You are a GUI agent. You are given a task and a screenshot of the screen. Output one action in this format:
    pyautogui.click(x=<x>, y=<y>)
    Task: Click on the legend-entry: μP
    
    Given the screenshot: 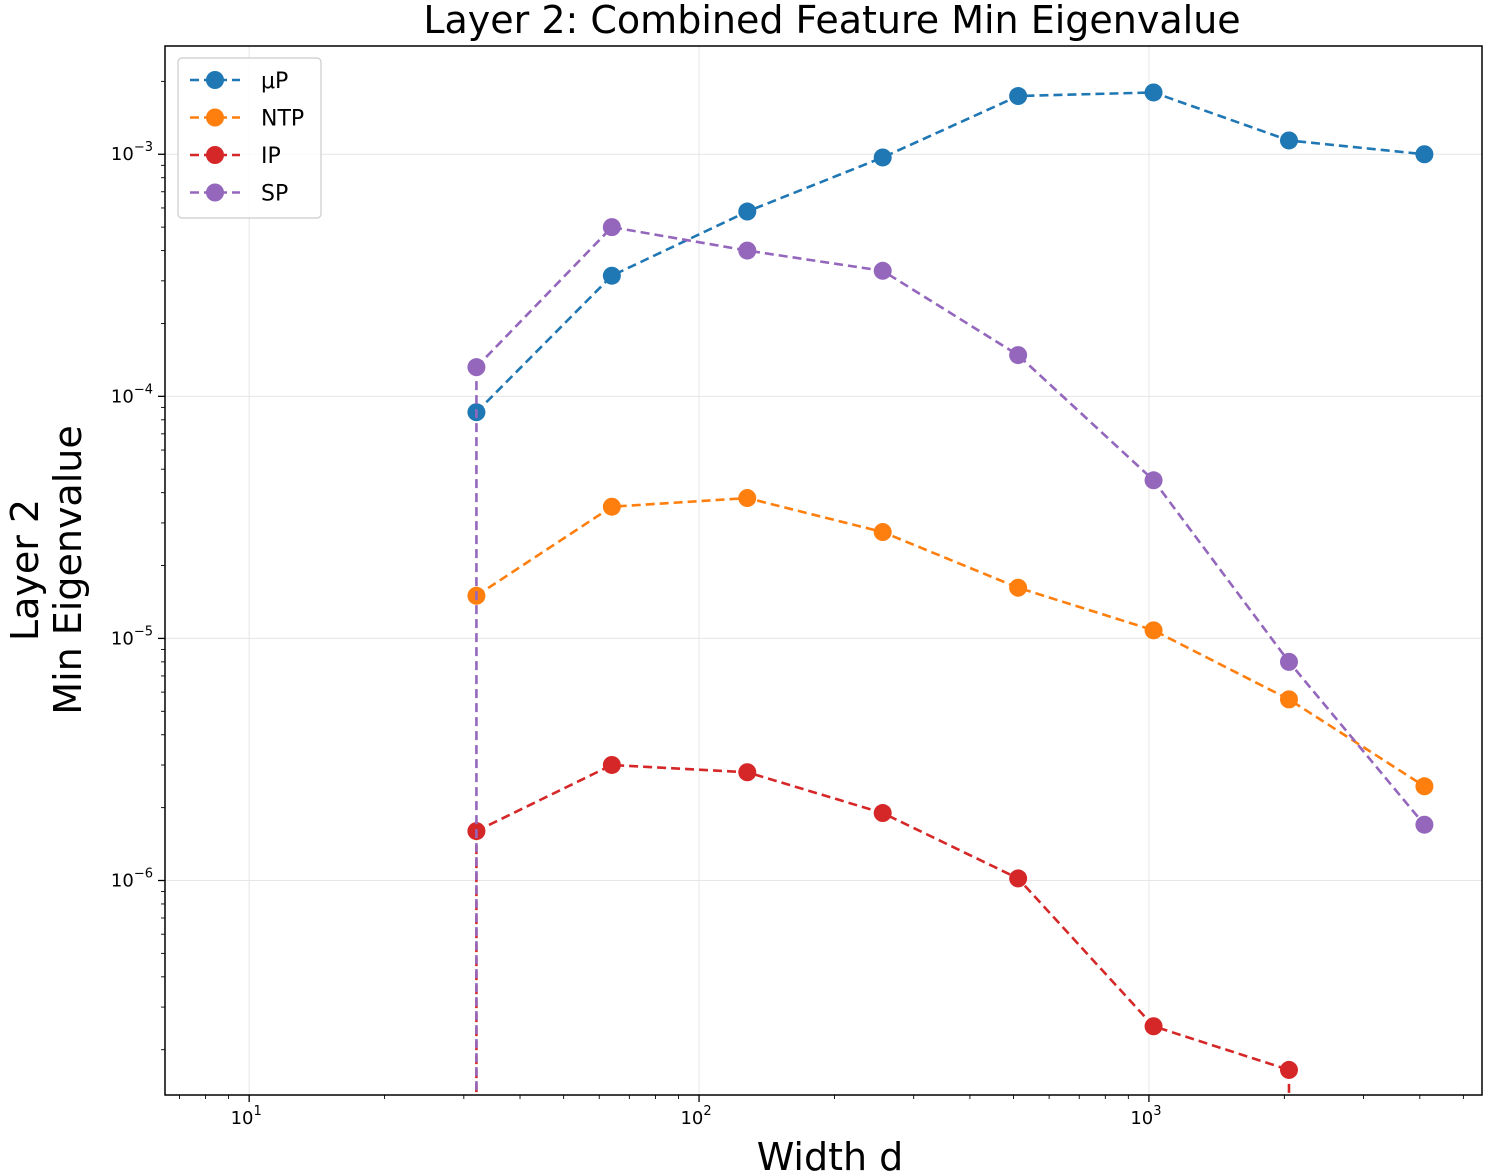 What is the action you would take?
    pyautogui.click(x=239, y=81)
    